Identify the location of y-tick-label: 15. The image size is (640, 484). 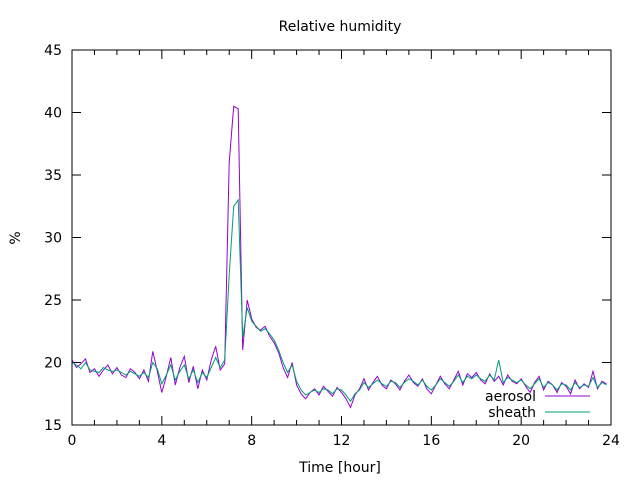
(53, 426).